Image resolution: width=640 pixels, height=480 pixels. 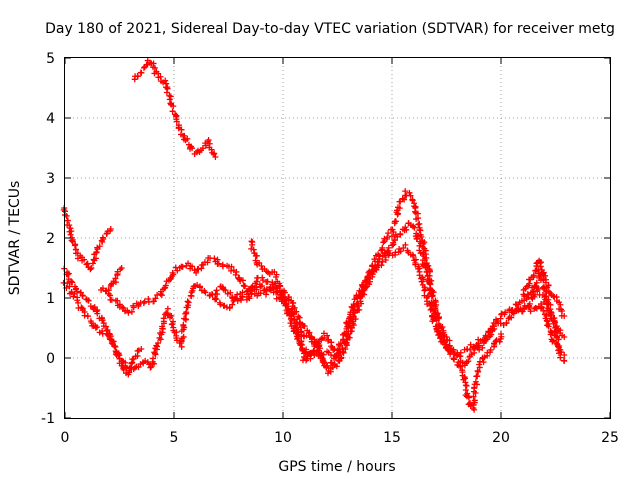 I want to click on x-tick-label: 25, so click(x=610, y=438).